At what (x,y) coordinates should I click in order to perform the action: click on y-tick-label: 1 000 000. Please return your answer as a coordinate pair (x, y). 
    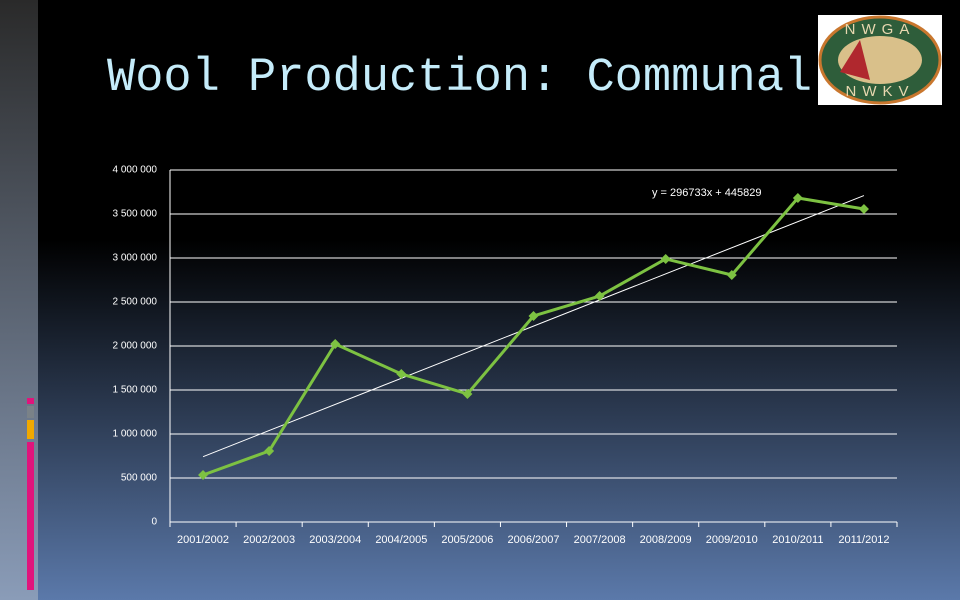
    Looking at the image, I should click on (135, 434).